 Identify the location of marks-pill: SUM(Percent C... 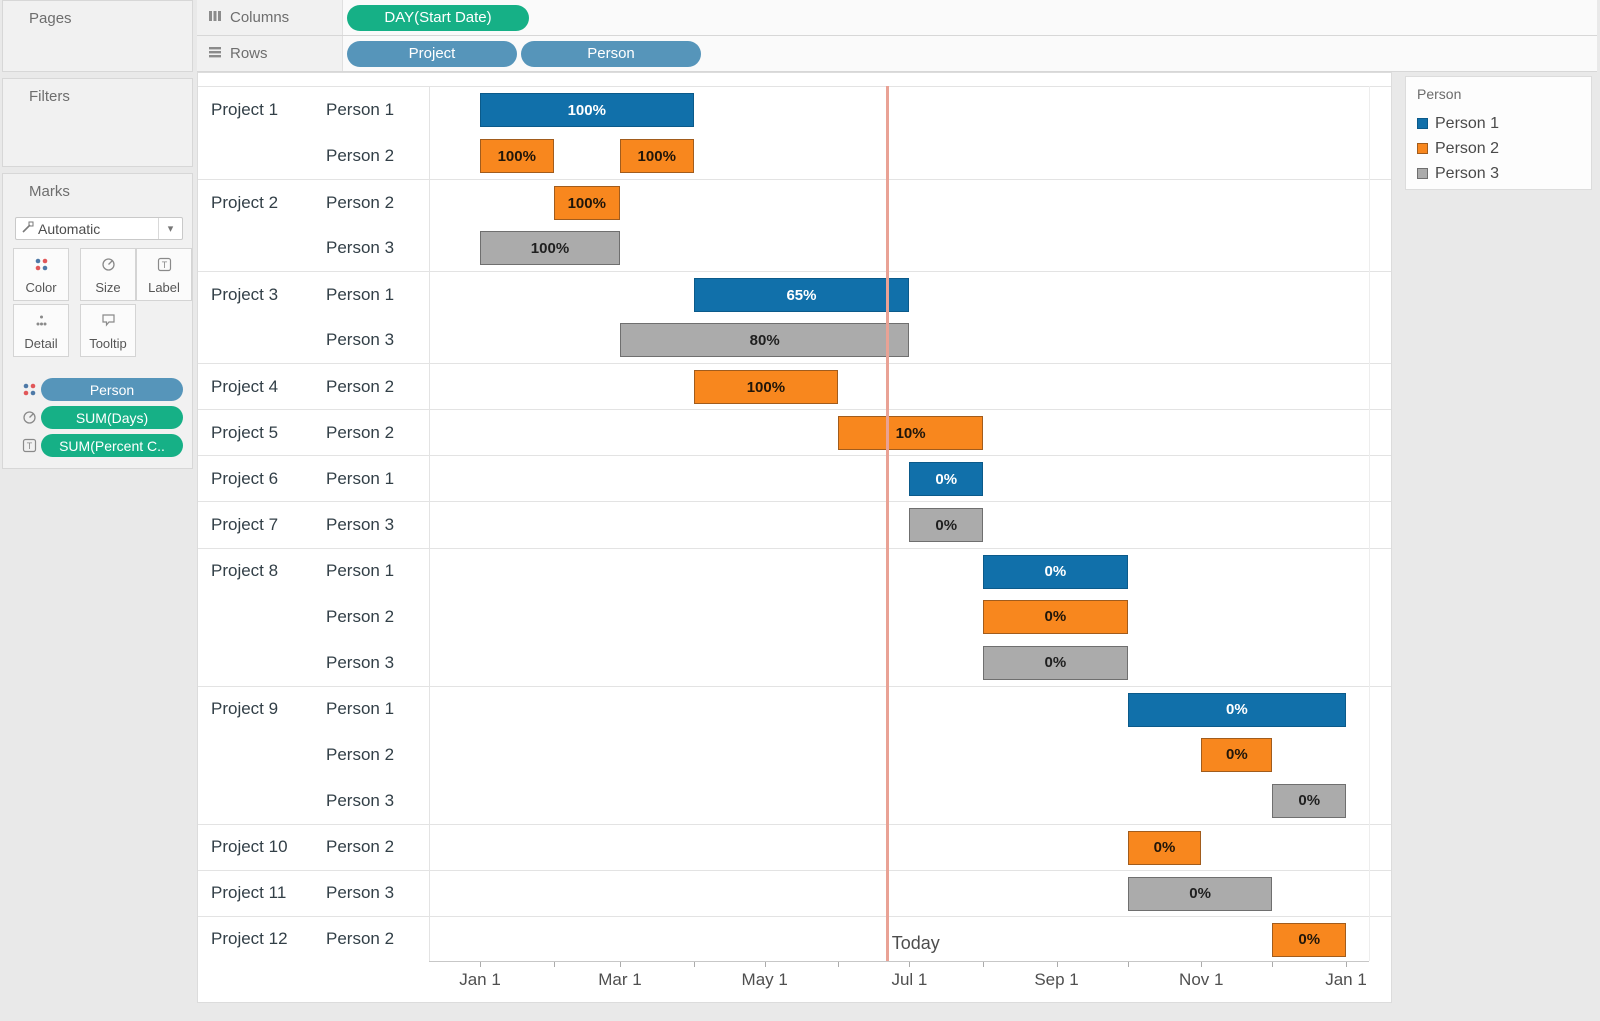
(112, 445).